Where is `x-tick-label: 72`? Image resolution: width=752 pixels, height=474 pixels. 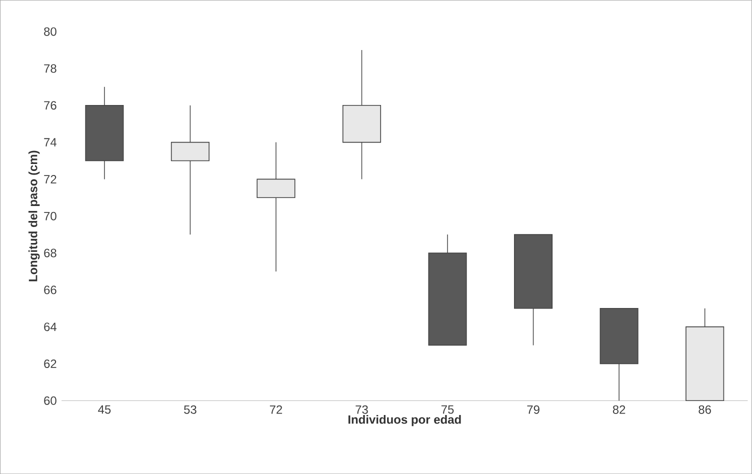
x-tick-label: 72 is located at coordinates (276, 409).